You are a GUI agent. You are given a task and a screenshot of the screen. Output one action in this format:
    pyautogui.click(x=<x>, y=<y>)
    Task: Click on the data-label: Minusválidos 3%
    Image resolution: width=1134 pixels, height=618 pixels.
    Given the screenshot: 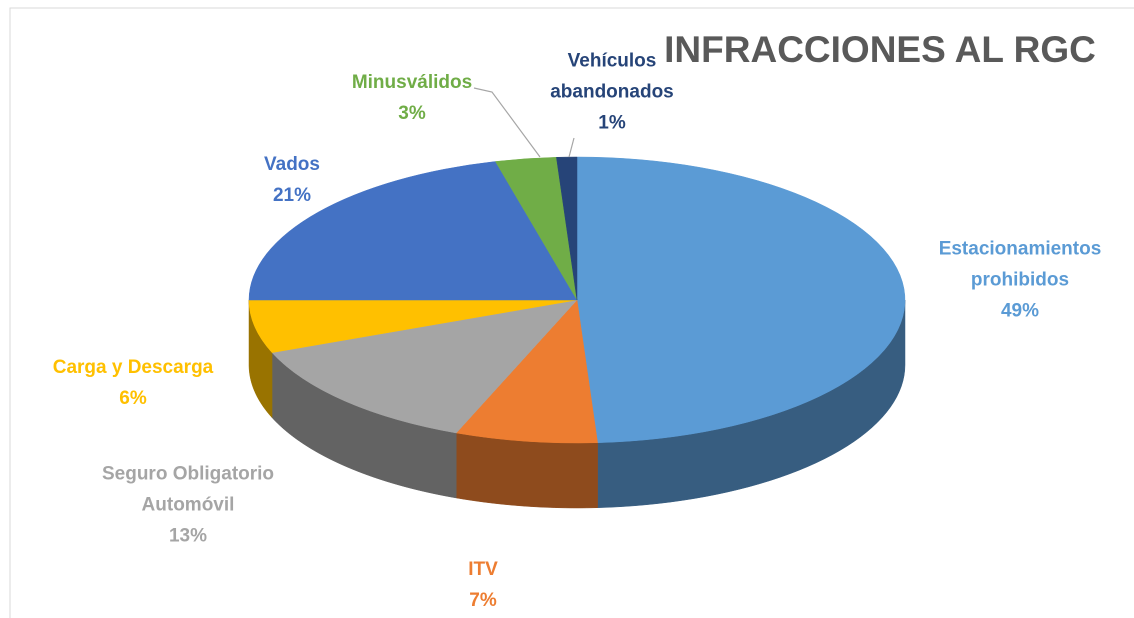 What is the action you would take?
    pyautogui.click(x=412, y=98)
    